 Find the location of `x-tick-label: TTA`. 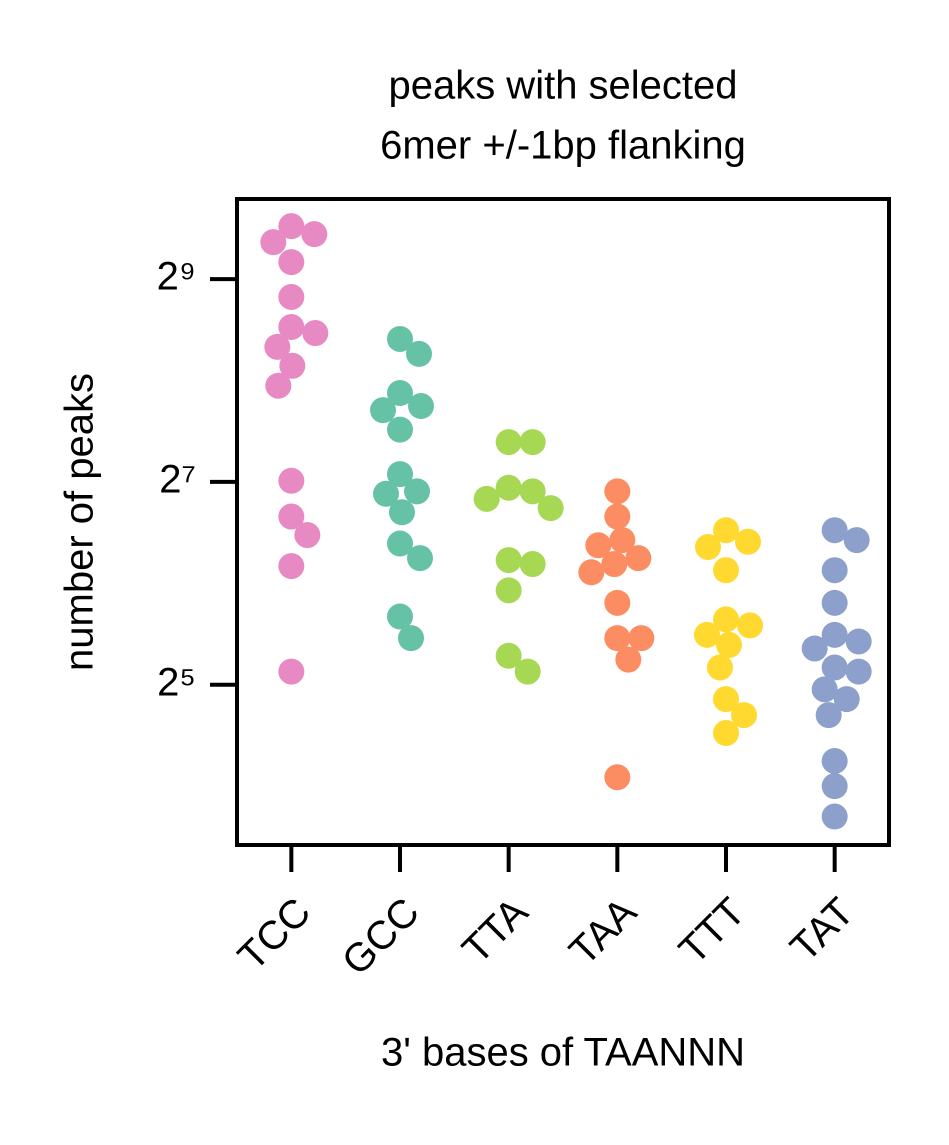

x-tick-label: TTA is located at coordinates (495, 930).